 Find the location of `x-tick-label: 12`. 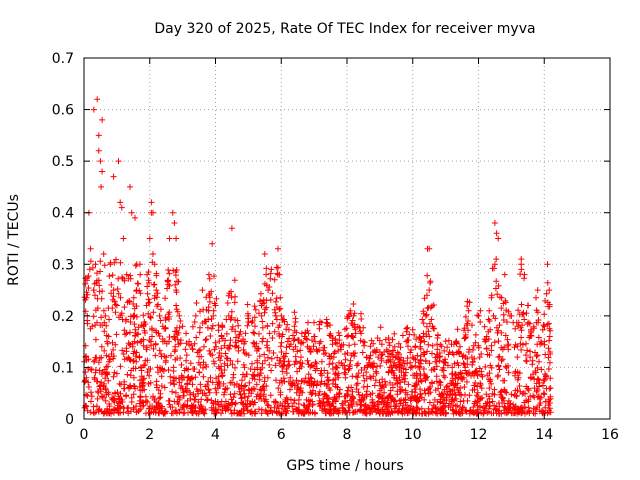

x-tick-label: 12 is located at coordinates (479, 435).